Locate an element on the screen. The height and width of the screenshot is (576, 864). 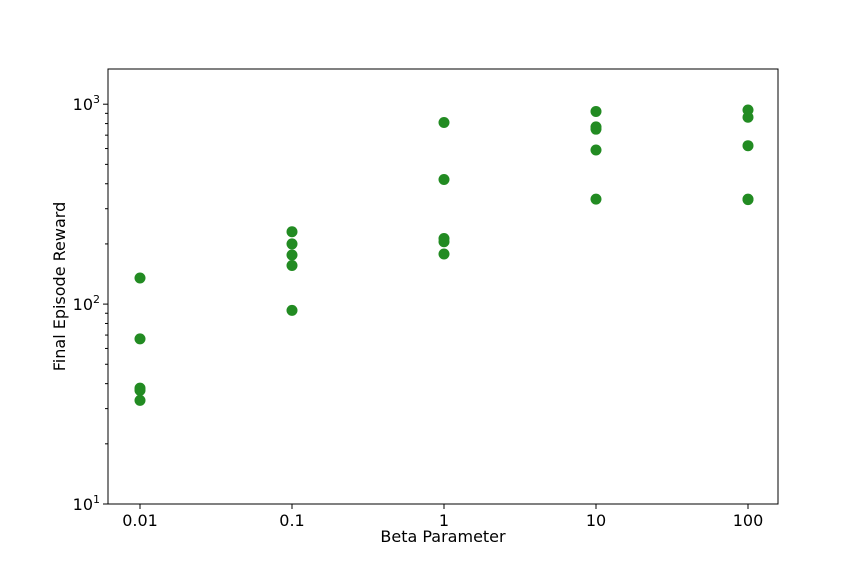
y-tick-label: 10³ is located at coordinates (86, 103).